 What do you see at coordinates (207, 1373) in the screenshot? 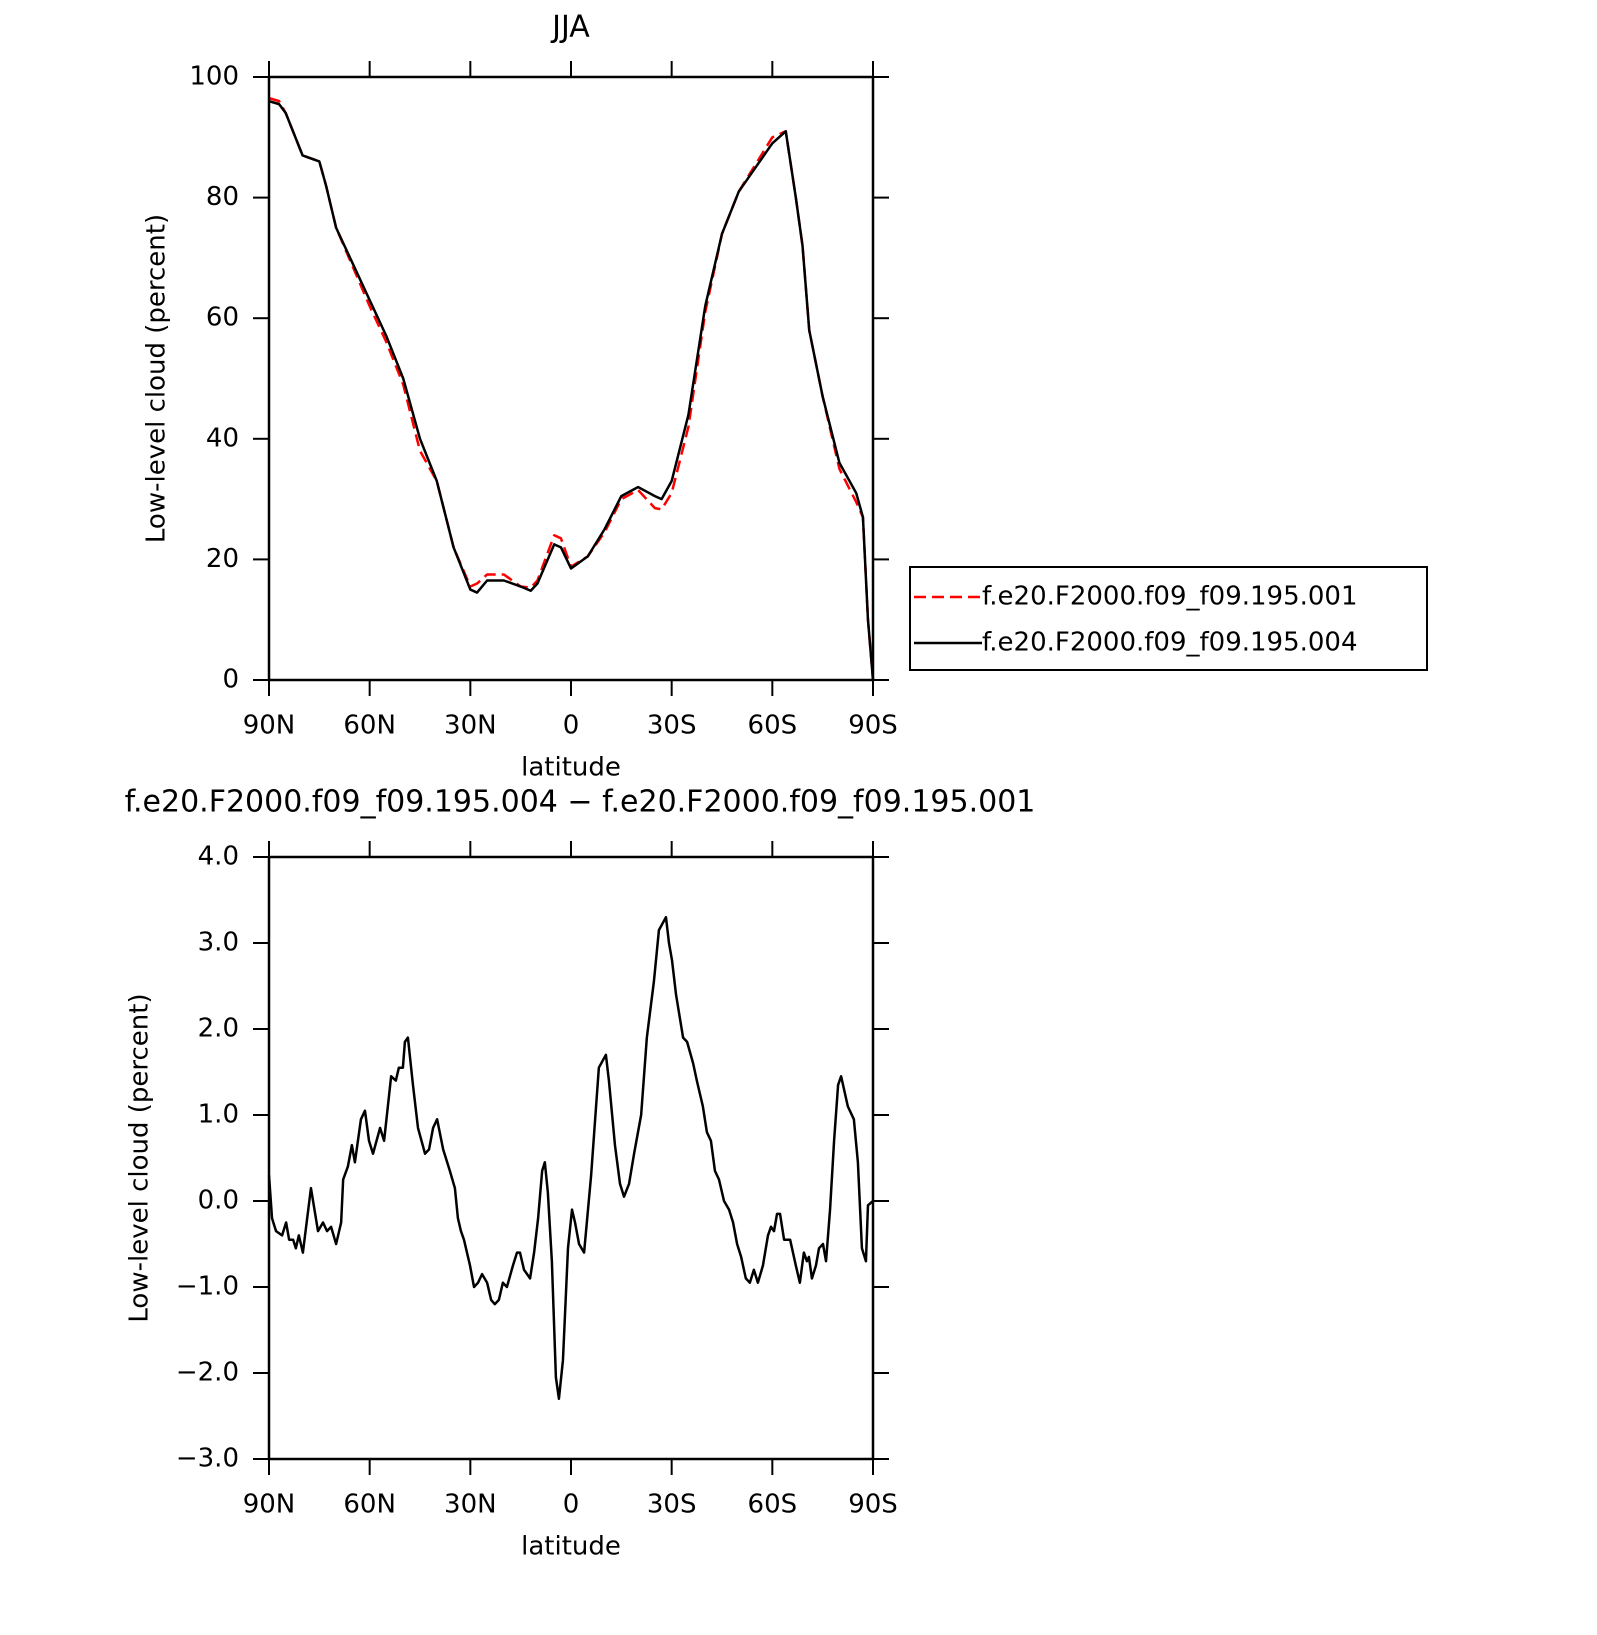
I see `y-tick-label: −2.0` at bounding box center [207, 1373].